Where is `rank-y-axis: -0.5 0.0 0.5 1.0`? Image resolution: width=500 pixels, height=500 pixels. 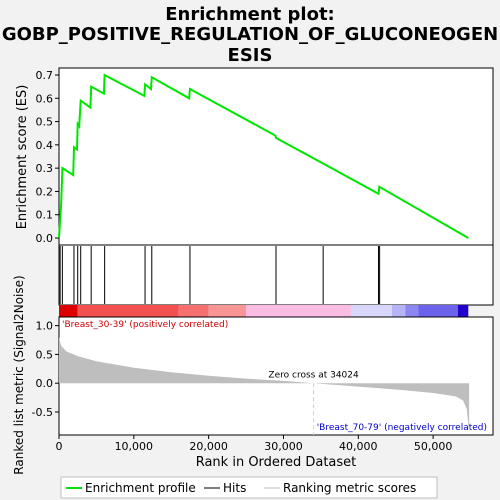
rank-y-axis: -0.5 0.0 0.5 1.0 is located at coordinates (45, 369).